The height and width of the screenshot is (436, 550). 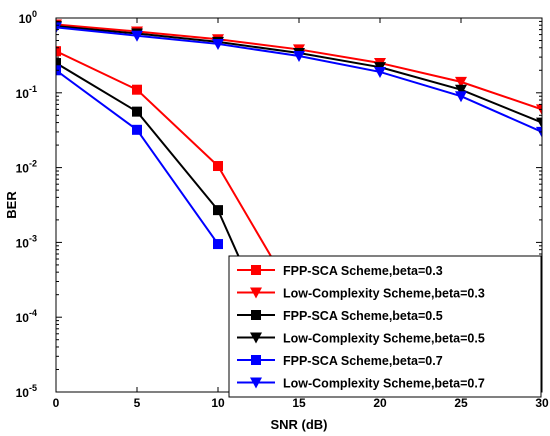 What do you see at coordinates (26, 391) in the screenshot?
I see `y-tick-label: 10⁻⁵` at bounding box center [26, 391].